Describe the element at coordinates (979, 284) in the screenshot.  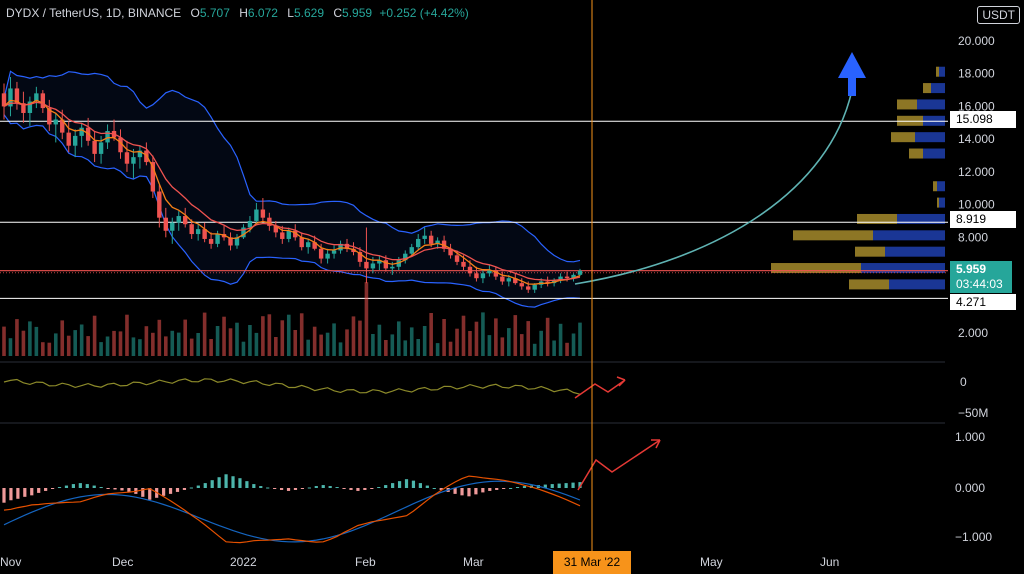
I see `bar-countdown: 03:44:03` at that location.